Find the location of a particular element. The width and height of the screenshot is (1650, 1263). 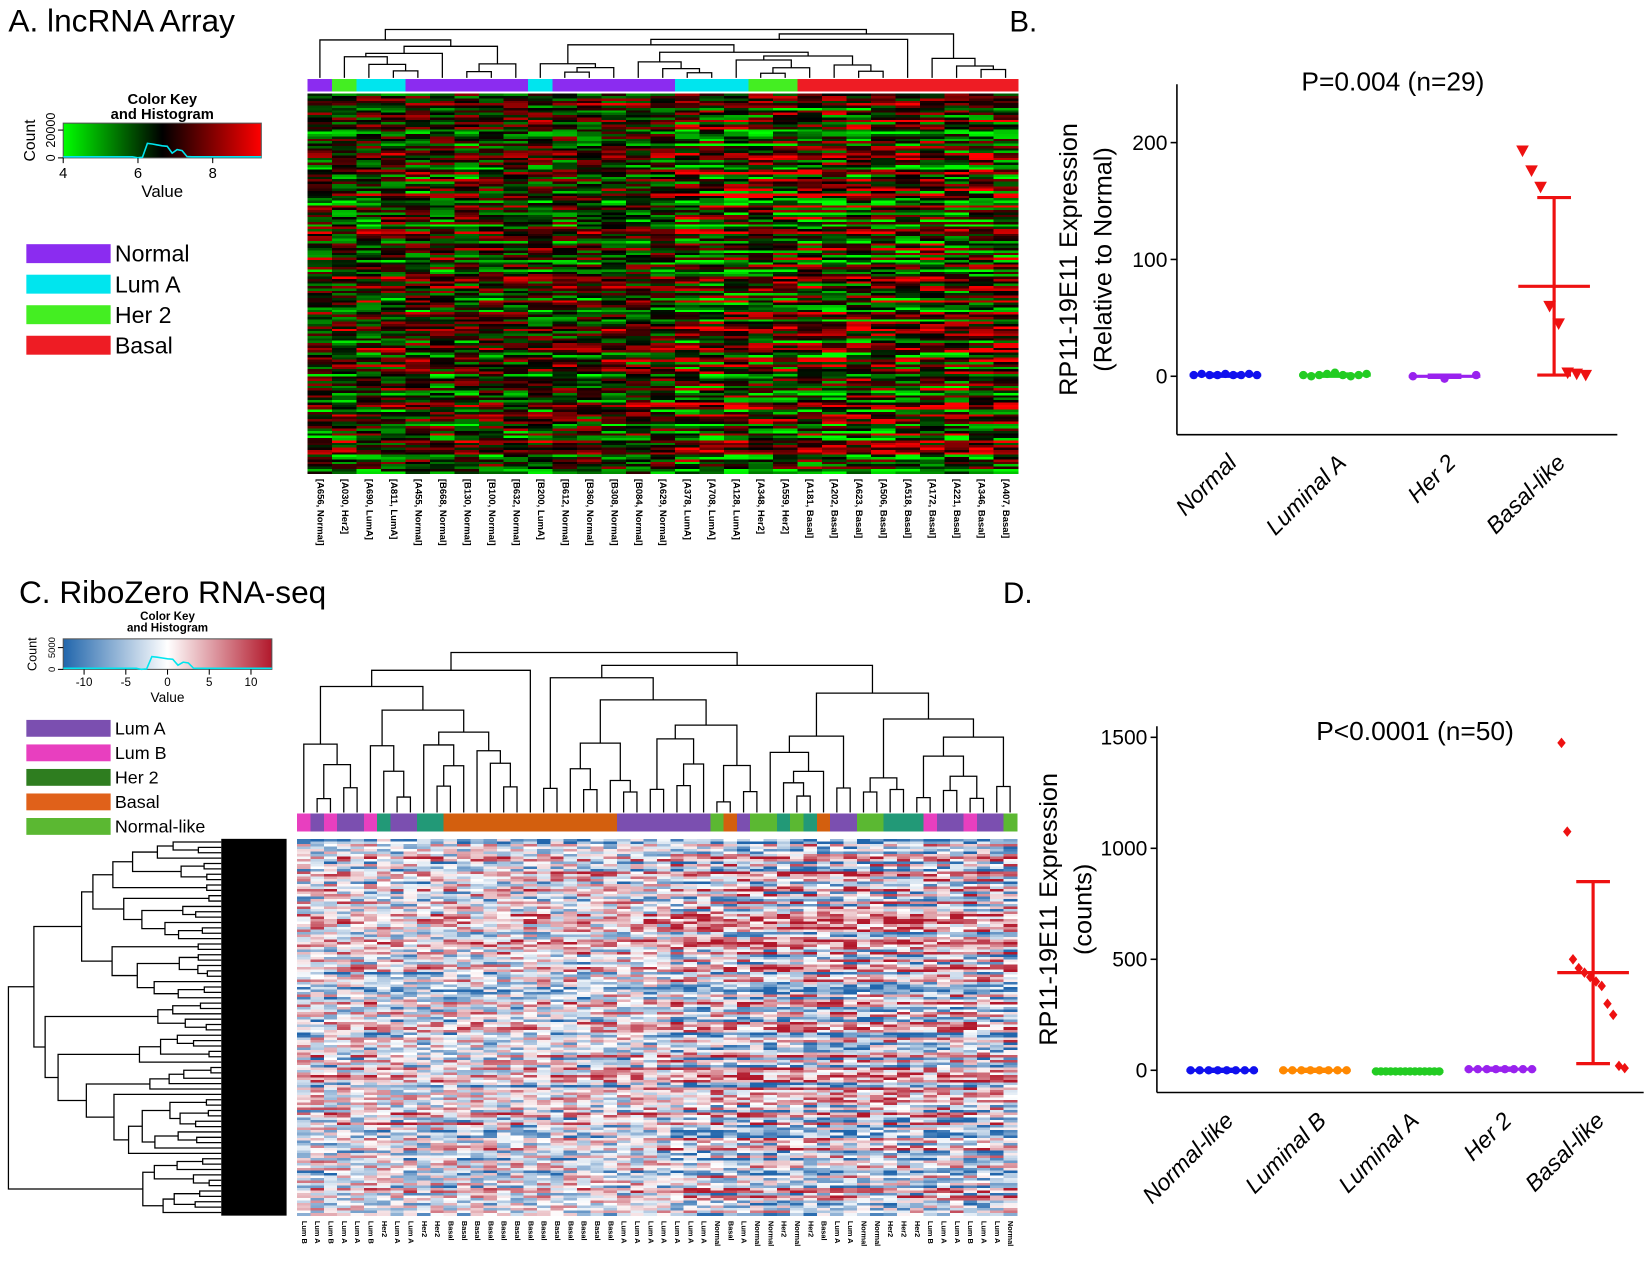

legend-label: Basal is located at coordinates (137, 802).